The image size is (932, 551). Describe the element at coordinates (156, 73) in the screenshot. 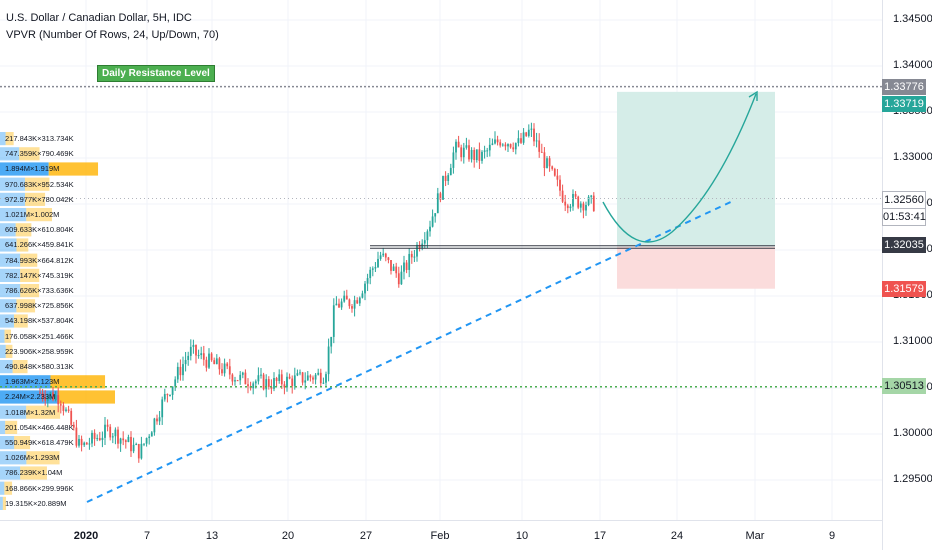

I see `resistance-label: Daily Resistance Level` at that location.